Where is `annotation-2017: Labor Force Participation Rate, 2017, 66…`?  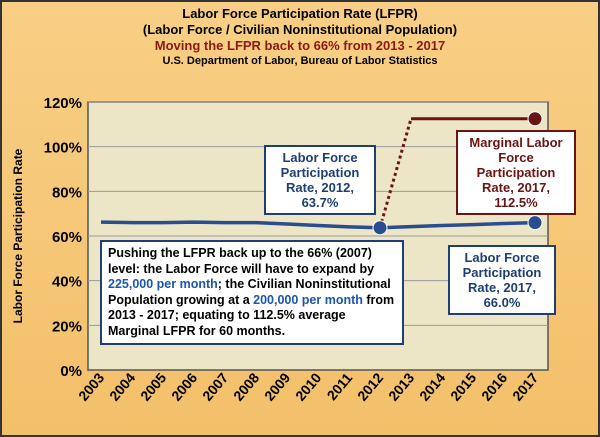 annotation-2017: Labor Force Participation Rate, 2017, 66… is located at coordinates (502, 280).